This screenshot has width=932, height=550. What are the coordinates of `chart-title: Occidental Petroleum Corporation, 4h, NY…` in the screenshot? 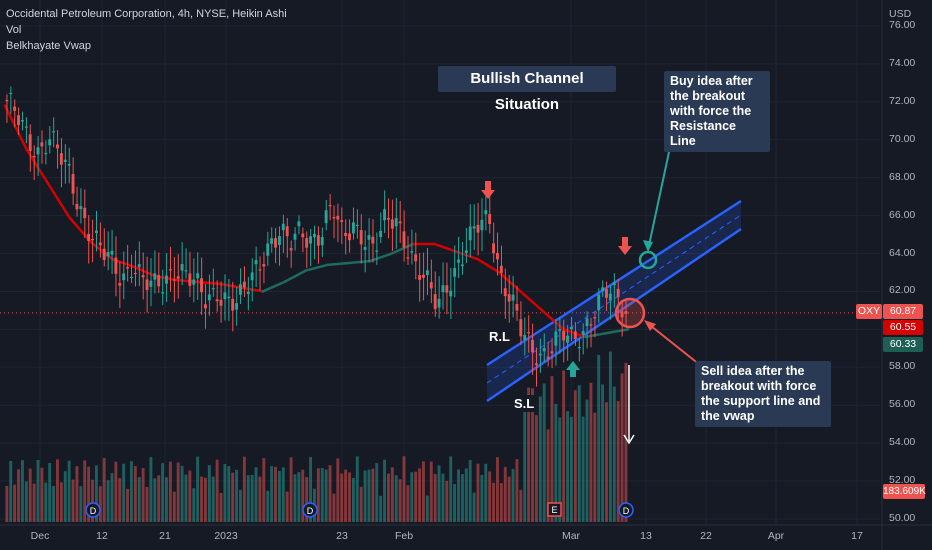 It's located at (146, 14).